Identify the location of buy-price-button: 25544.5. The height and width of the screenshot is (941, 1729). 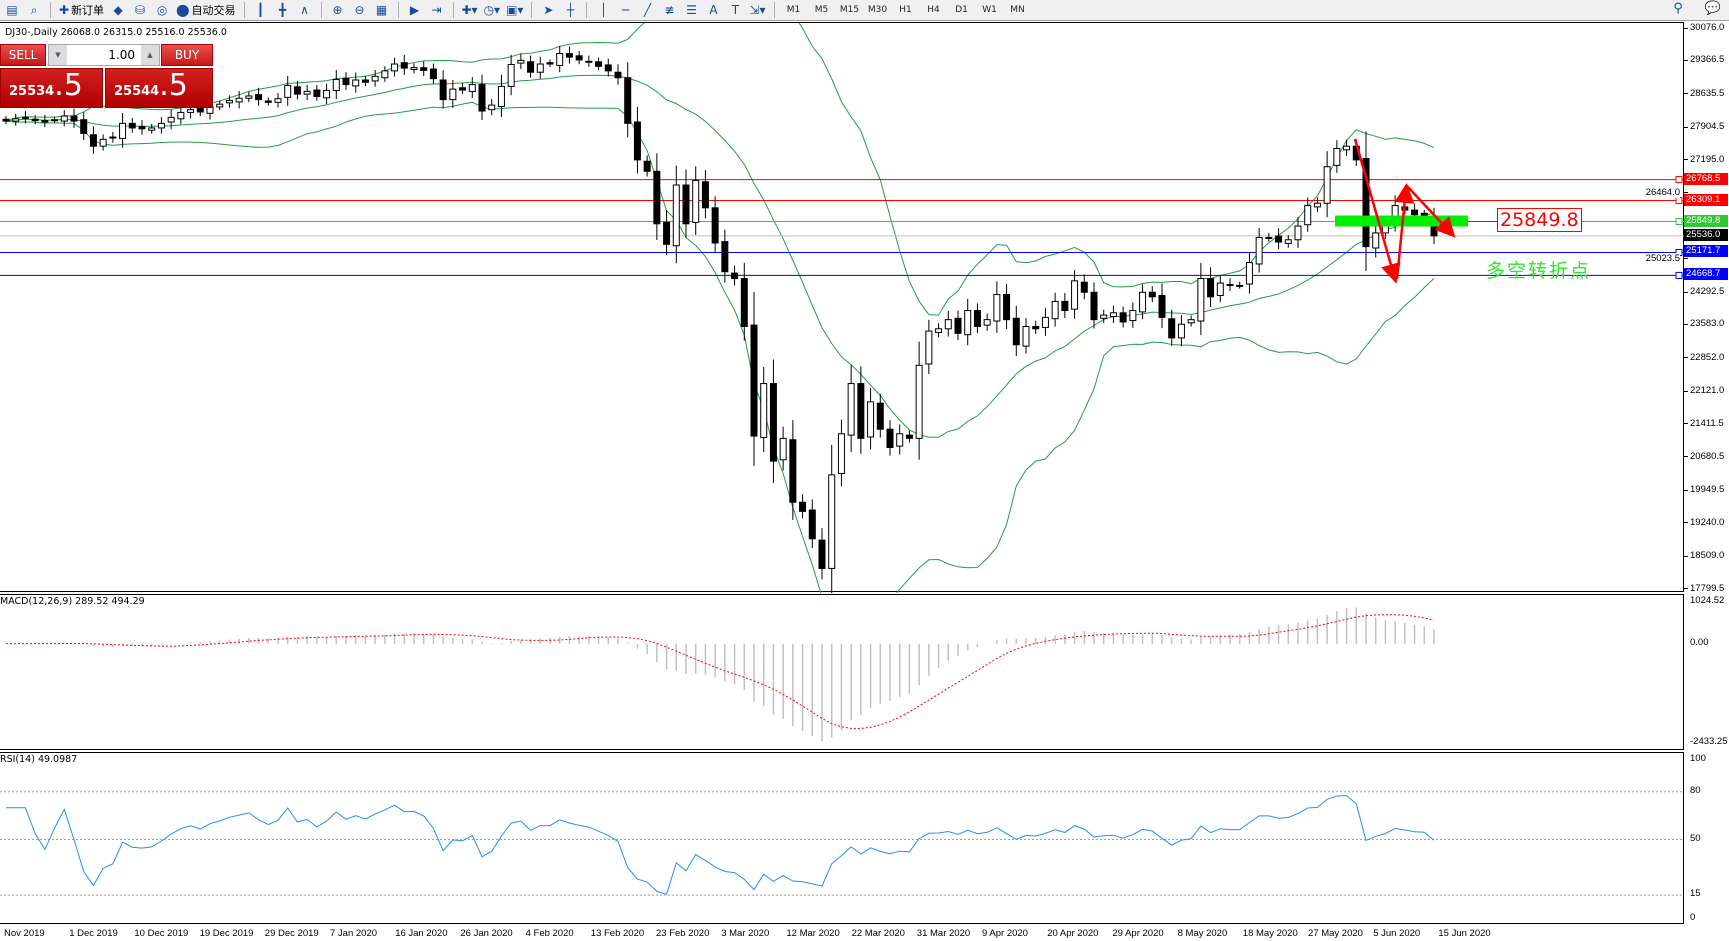
(159, 88).